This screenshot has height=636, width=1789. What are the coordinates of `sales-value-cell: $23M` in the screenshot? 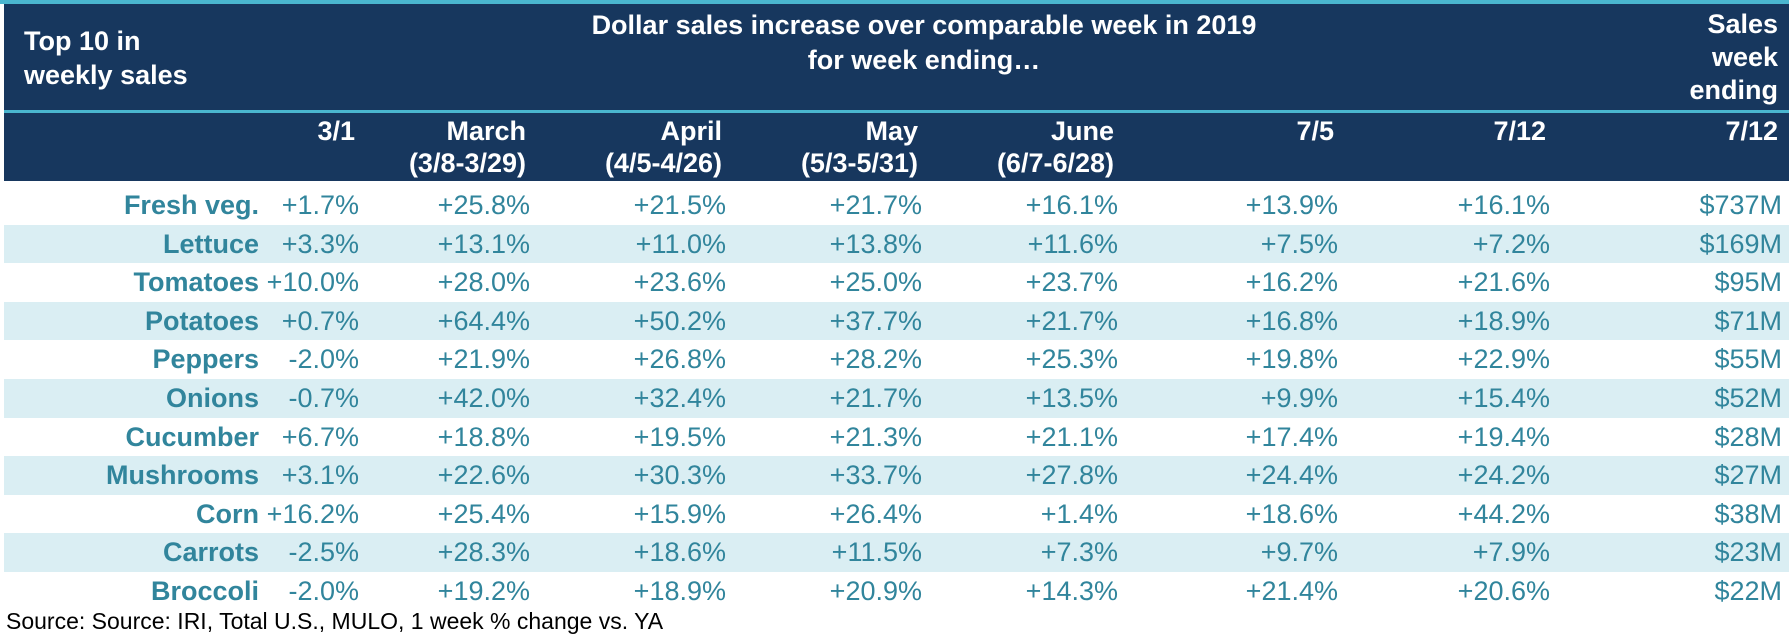 It's located at (1748, 552).